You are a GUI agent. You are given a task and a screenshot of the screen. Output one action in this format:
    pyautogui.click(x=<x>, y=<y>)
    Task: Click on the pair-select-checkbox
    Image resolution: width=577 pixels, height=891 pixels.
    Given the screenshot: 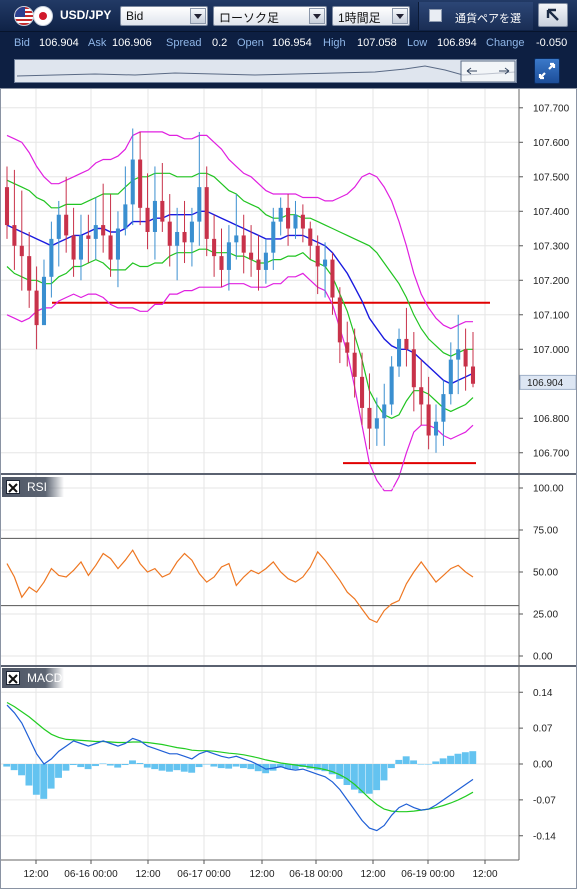 What is the action you would take?
    pyautogui.click(x=435, y=15)
    